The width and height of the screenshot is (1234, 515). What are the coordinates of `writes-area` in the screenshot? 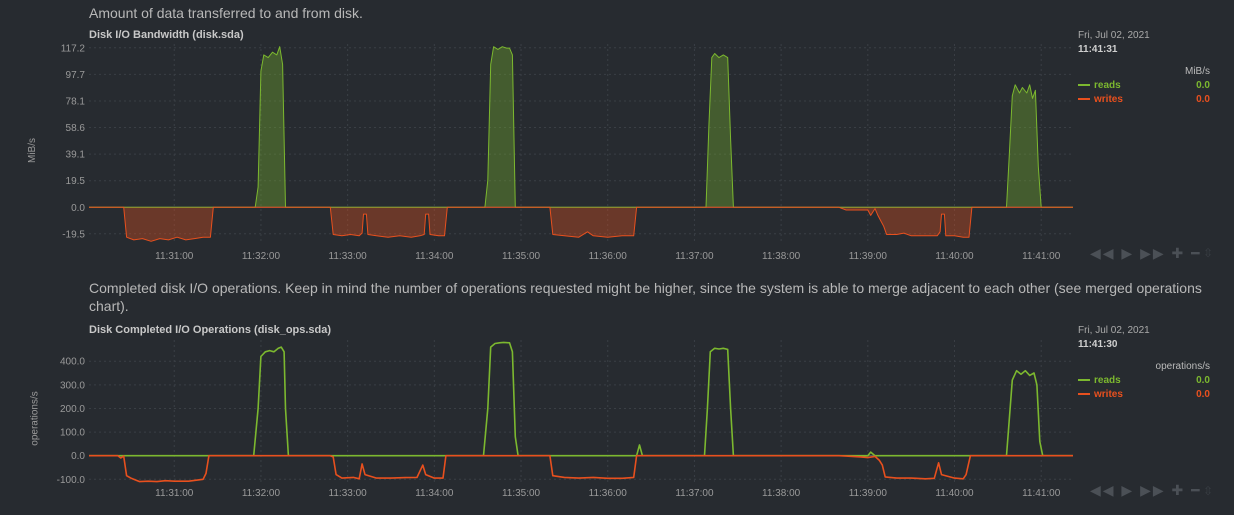 It's located at (581, 224).